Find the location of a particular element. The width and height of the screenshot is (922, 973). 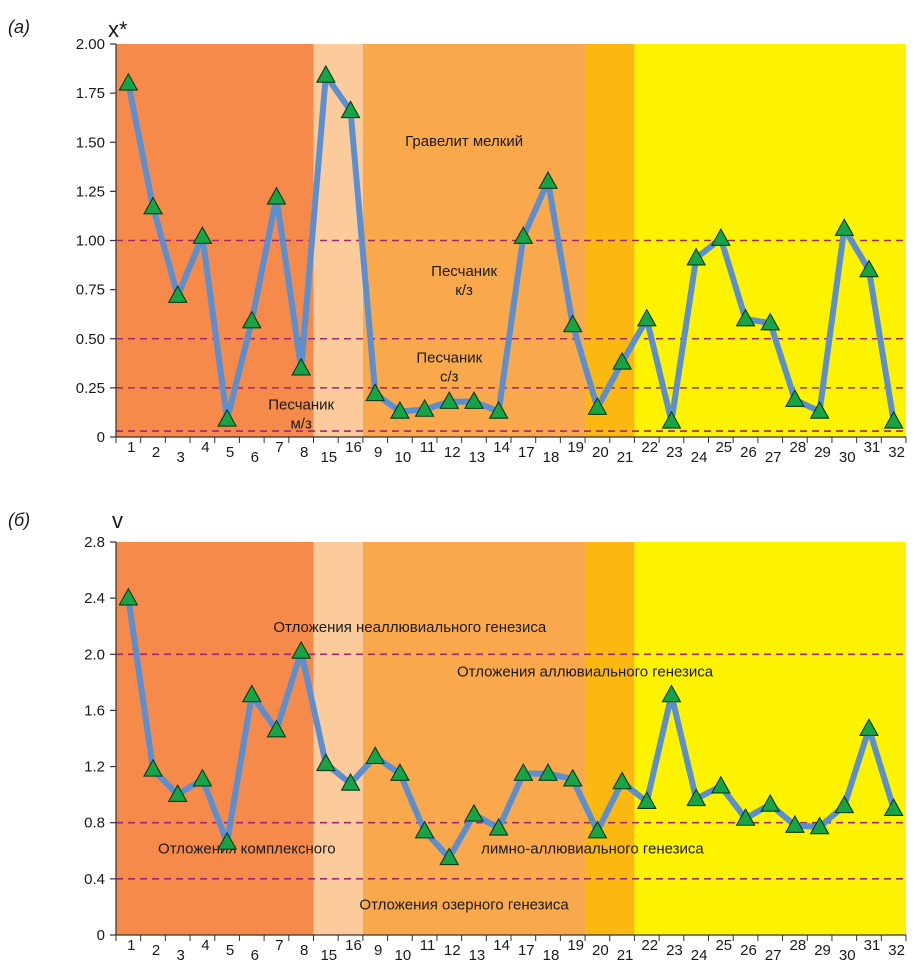

pb-annotation-1: Отложения неаллювиального генезиса is located at coordinates (409, 627).